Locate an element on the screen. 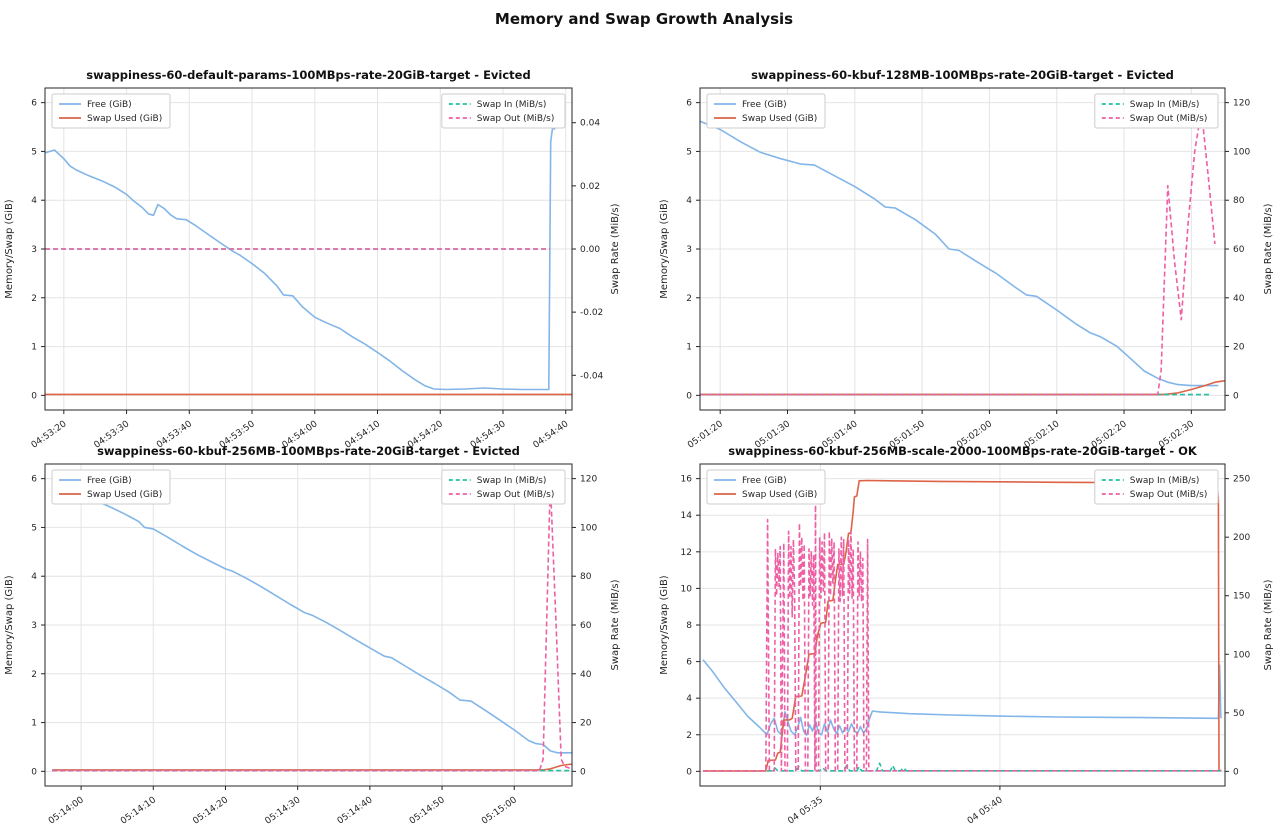 The height and width of the screenshot is (824, 1288). svg-text: 14 is located at coordinates (687, 516).